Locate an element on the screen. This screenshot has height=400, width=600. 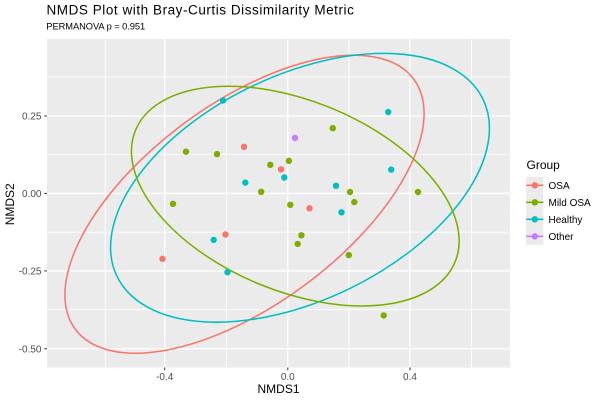
svg-text: PERMANOVA p = 0.951 is located at coordinates (95, 26).